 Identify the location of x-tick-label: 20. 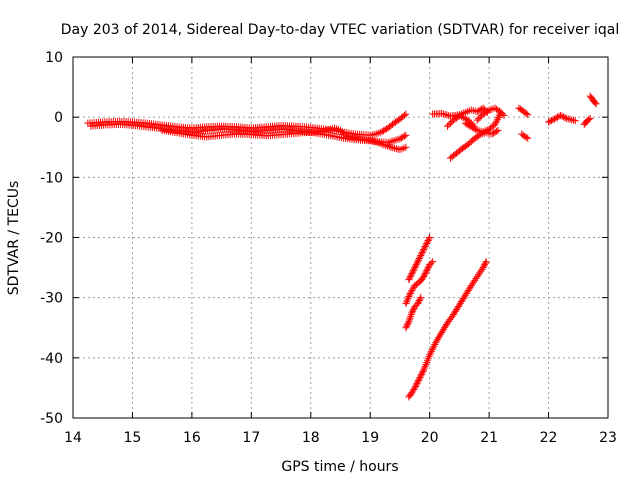
(430, 438).